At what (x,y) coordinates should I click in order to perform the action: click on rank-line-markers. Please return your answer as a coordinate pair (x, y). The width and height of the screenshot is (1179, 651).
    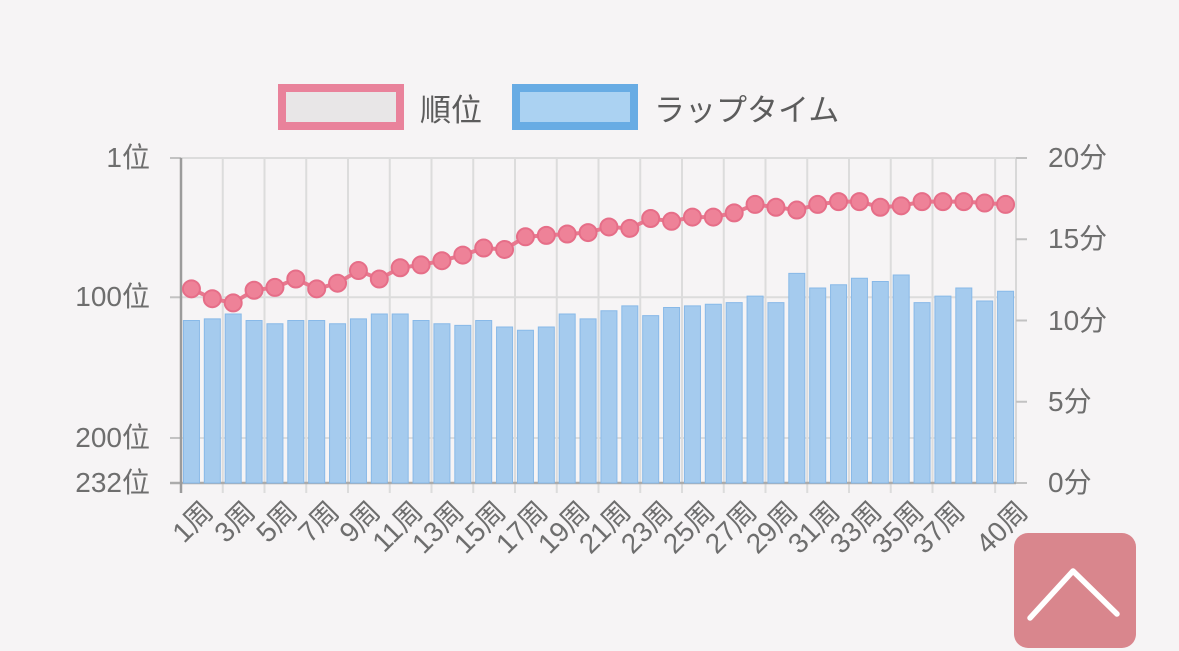
    Looking at the image, I should click on (598, 252).